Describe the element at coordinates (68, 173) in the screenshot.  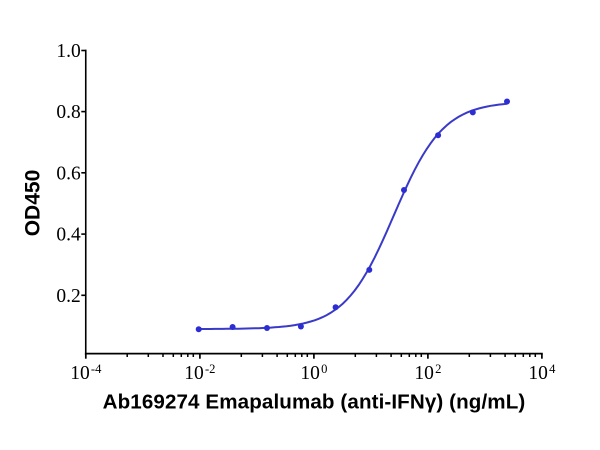
I see `svg-text: 0.6` at that location.